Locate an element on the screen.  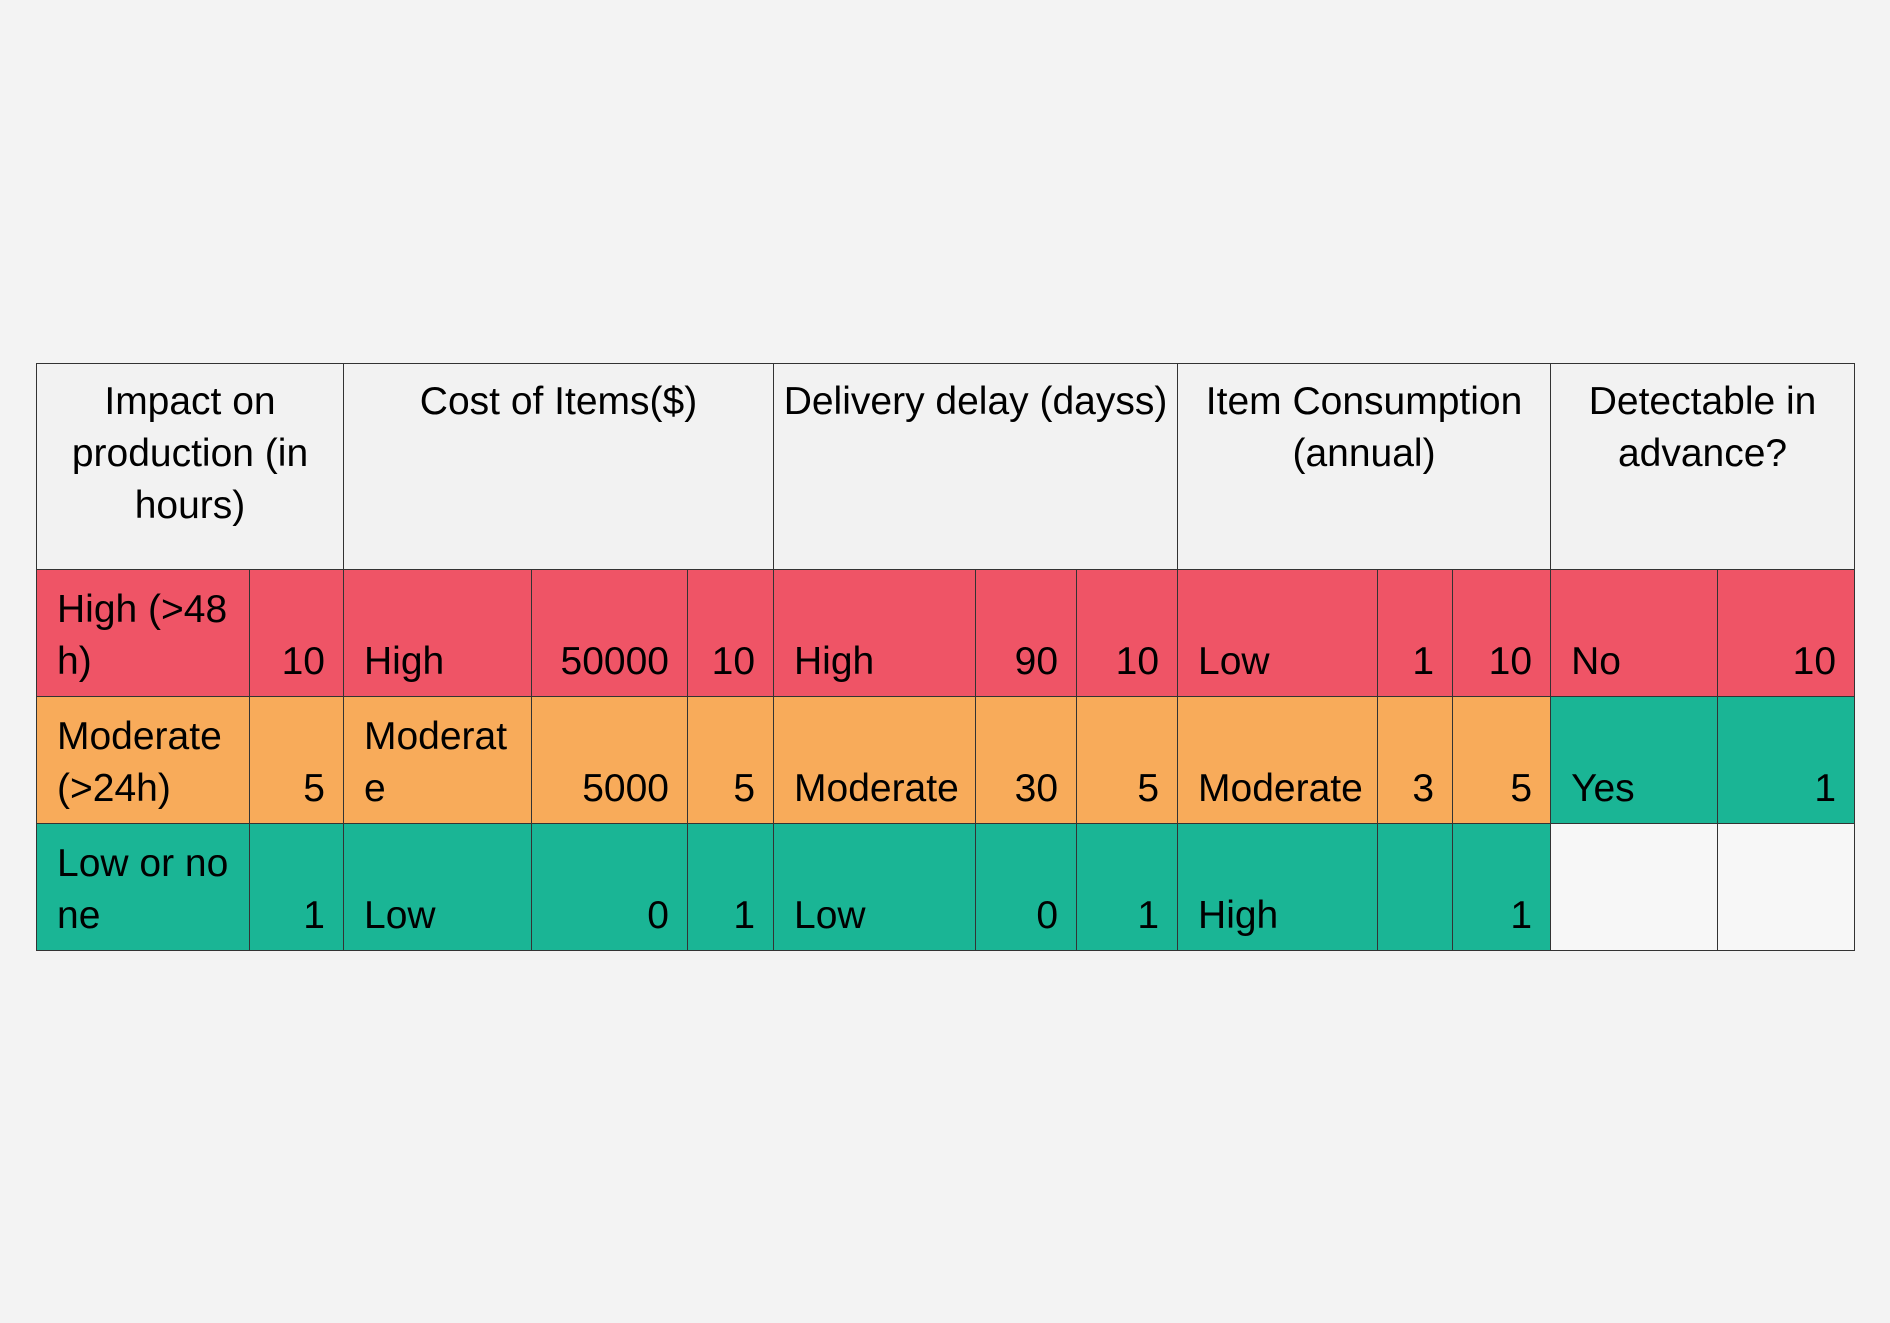
impact-label: Low or none is located at coordinates (143, 887).